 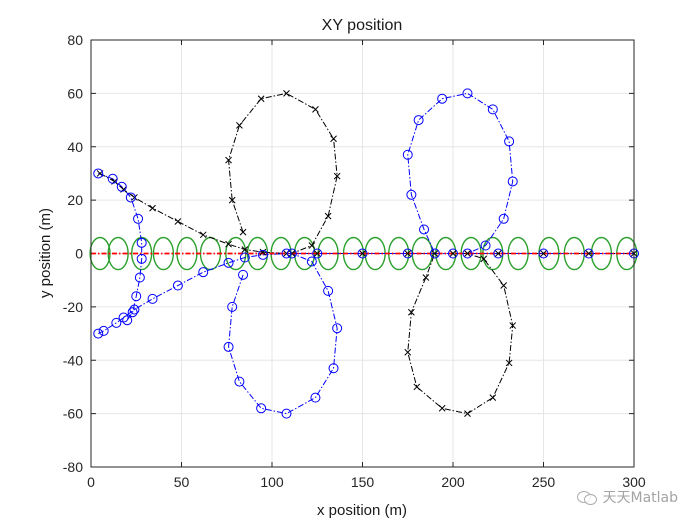 I want to click on watermark: 天天Matlab, so click(x=627, y=497).